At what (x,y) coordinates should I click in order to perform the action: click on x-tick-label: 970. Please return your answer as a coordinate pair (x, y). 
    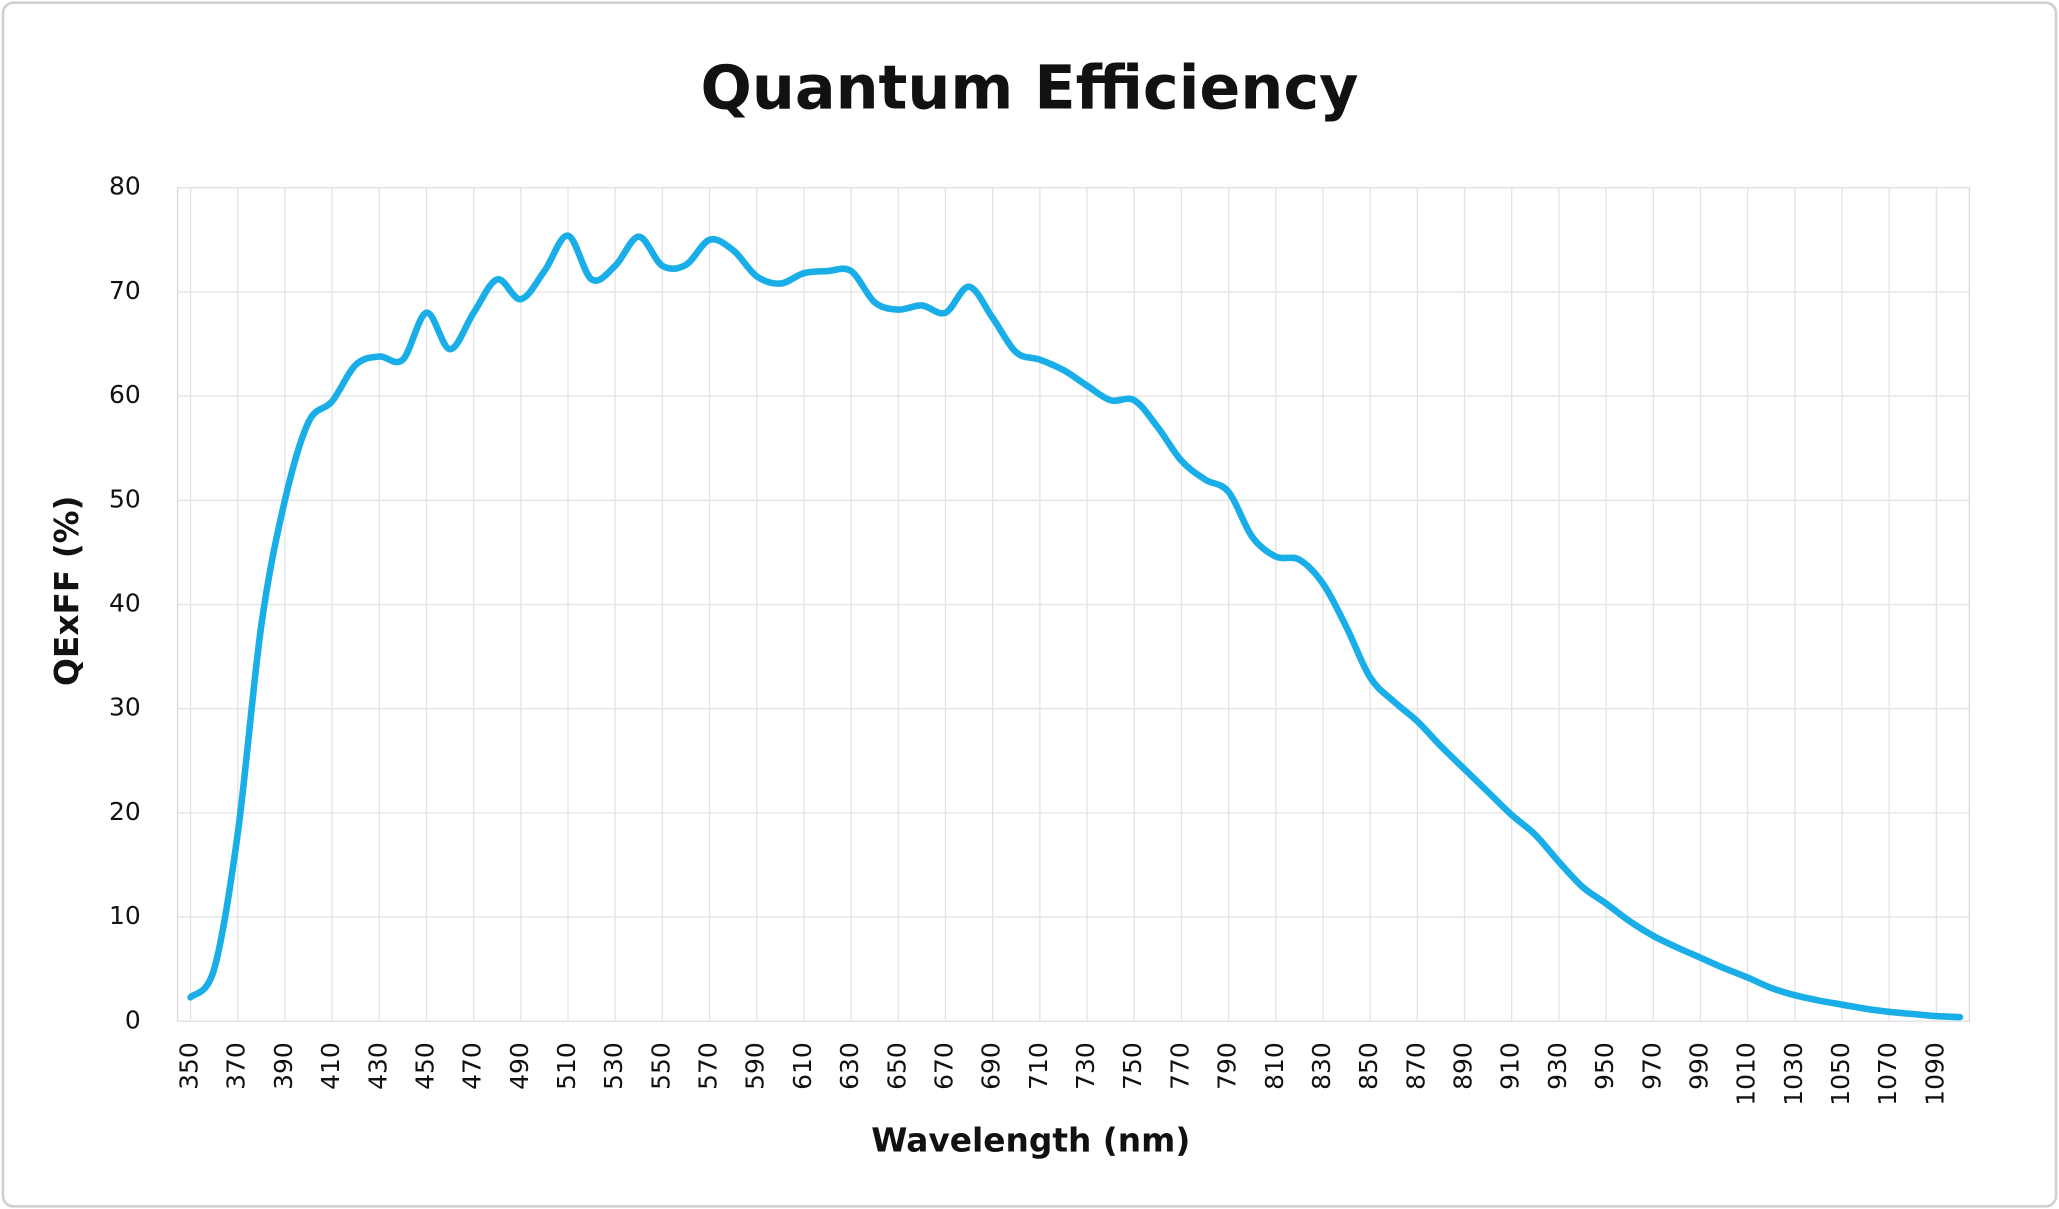
    Looking at the image, I should click on (1651, 1066).